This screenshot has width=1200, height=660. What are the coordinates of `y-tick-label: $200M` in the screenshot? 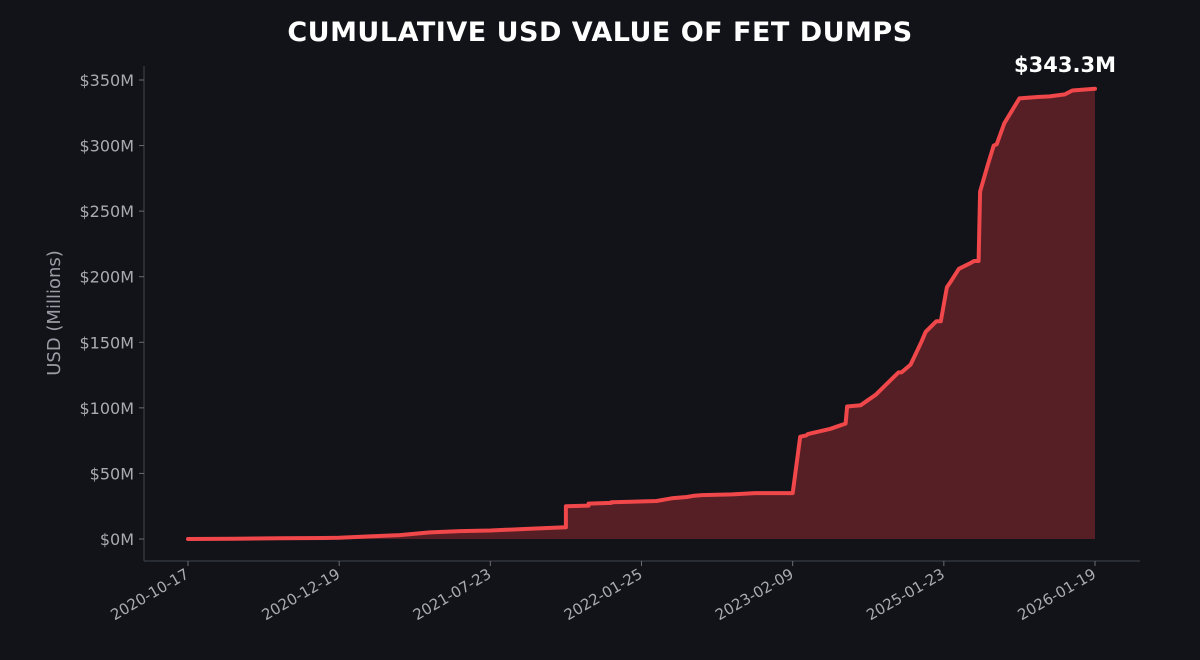 It's located at (106, 277).